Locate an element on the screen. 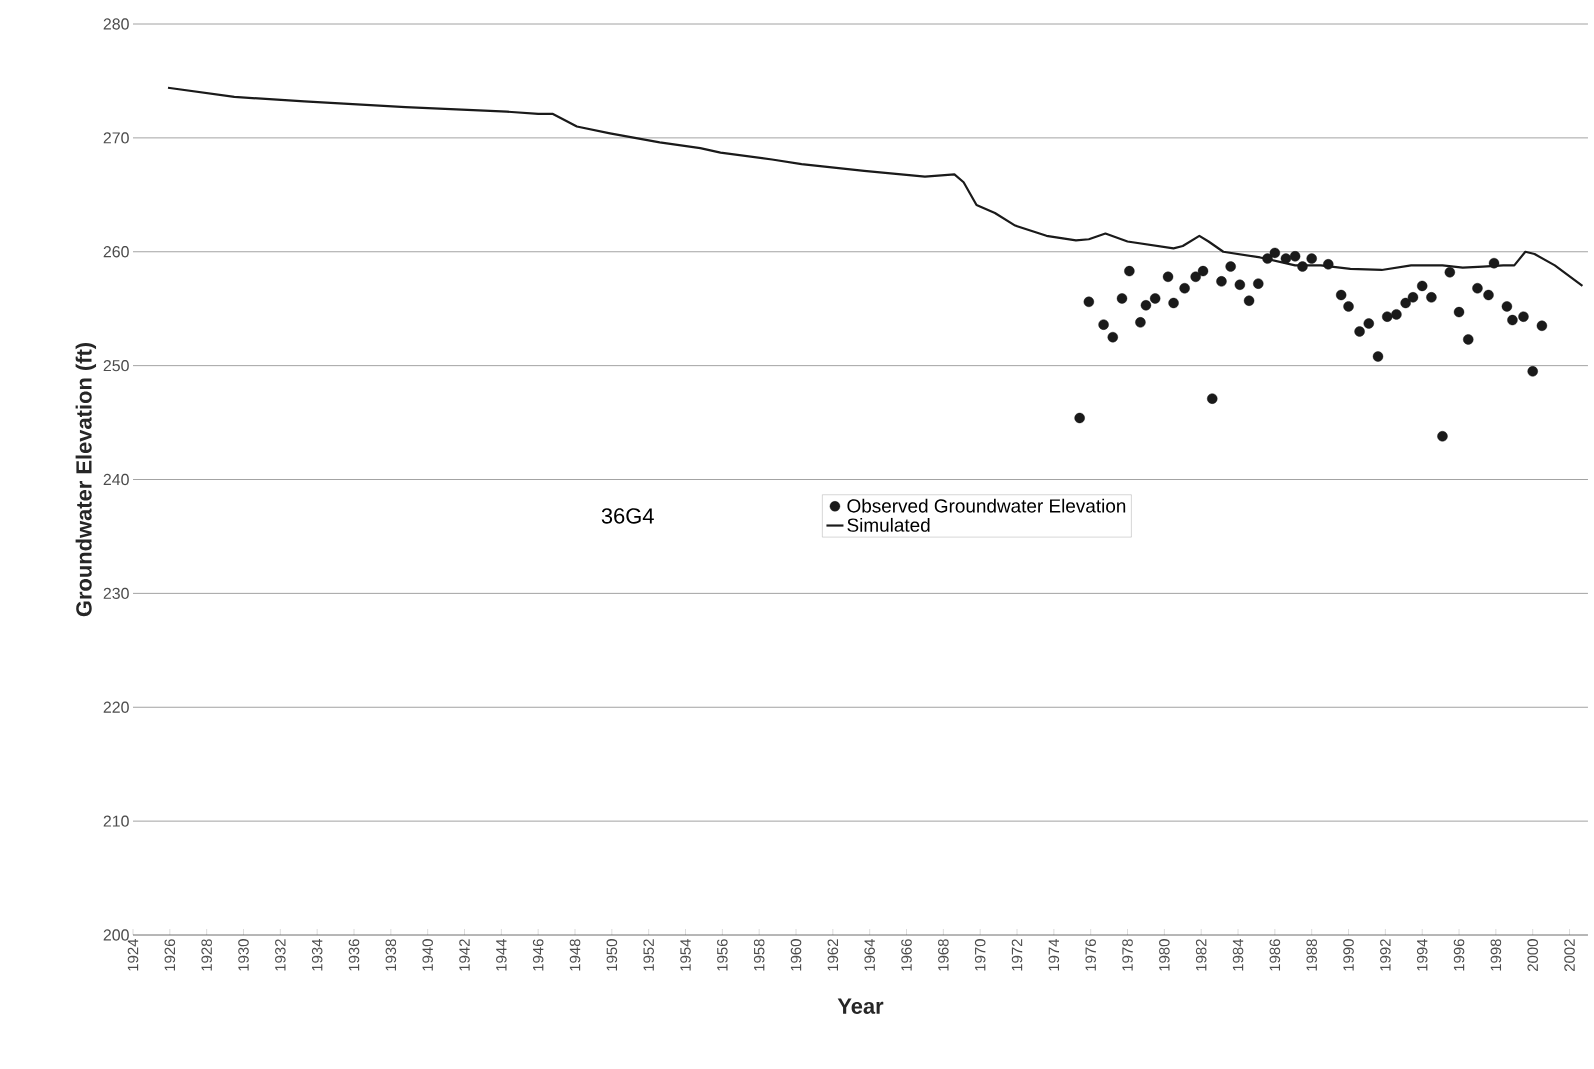 This screenshot has width=1594, height=1069. x-tick-label: 1988 is located at coordinates (1311, 955).